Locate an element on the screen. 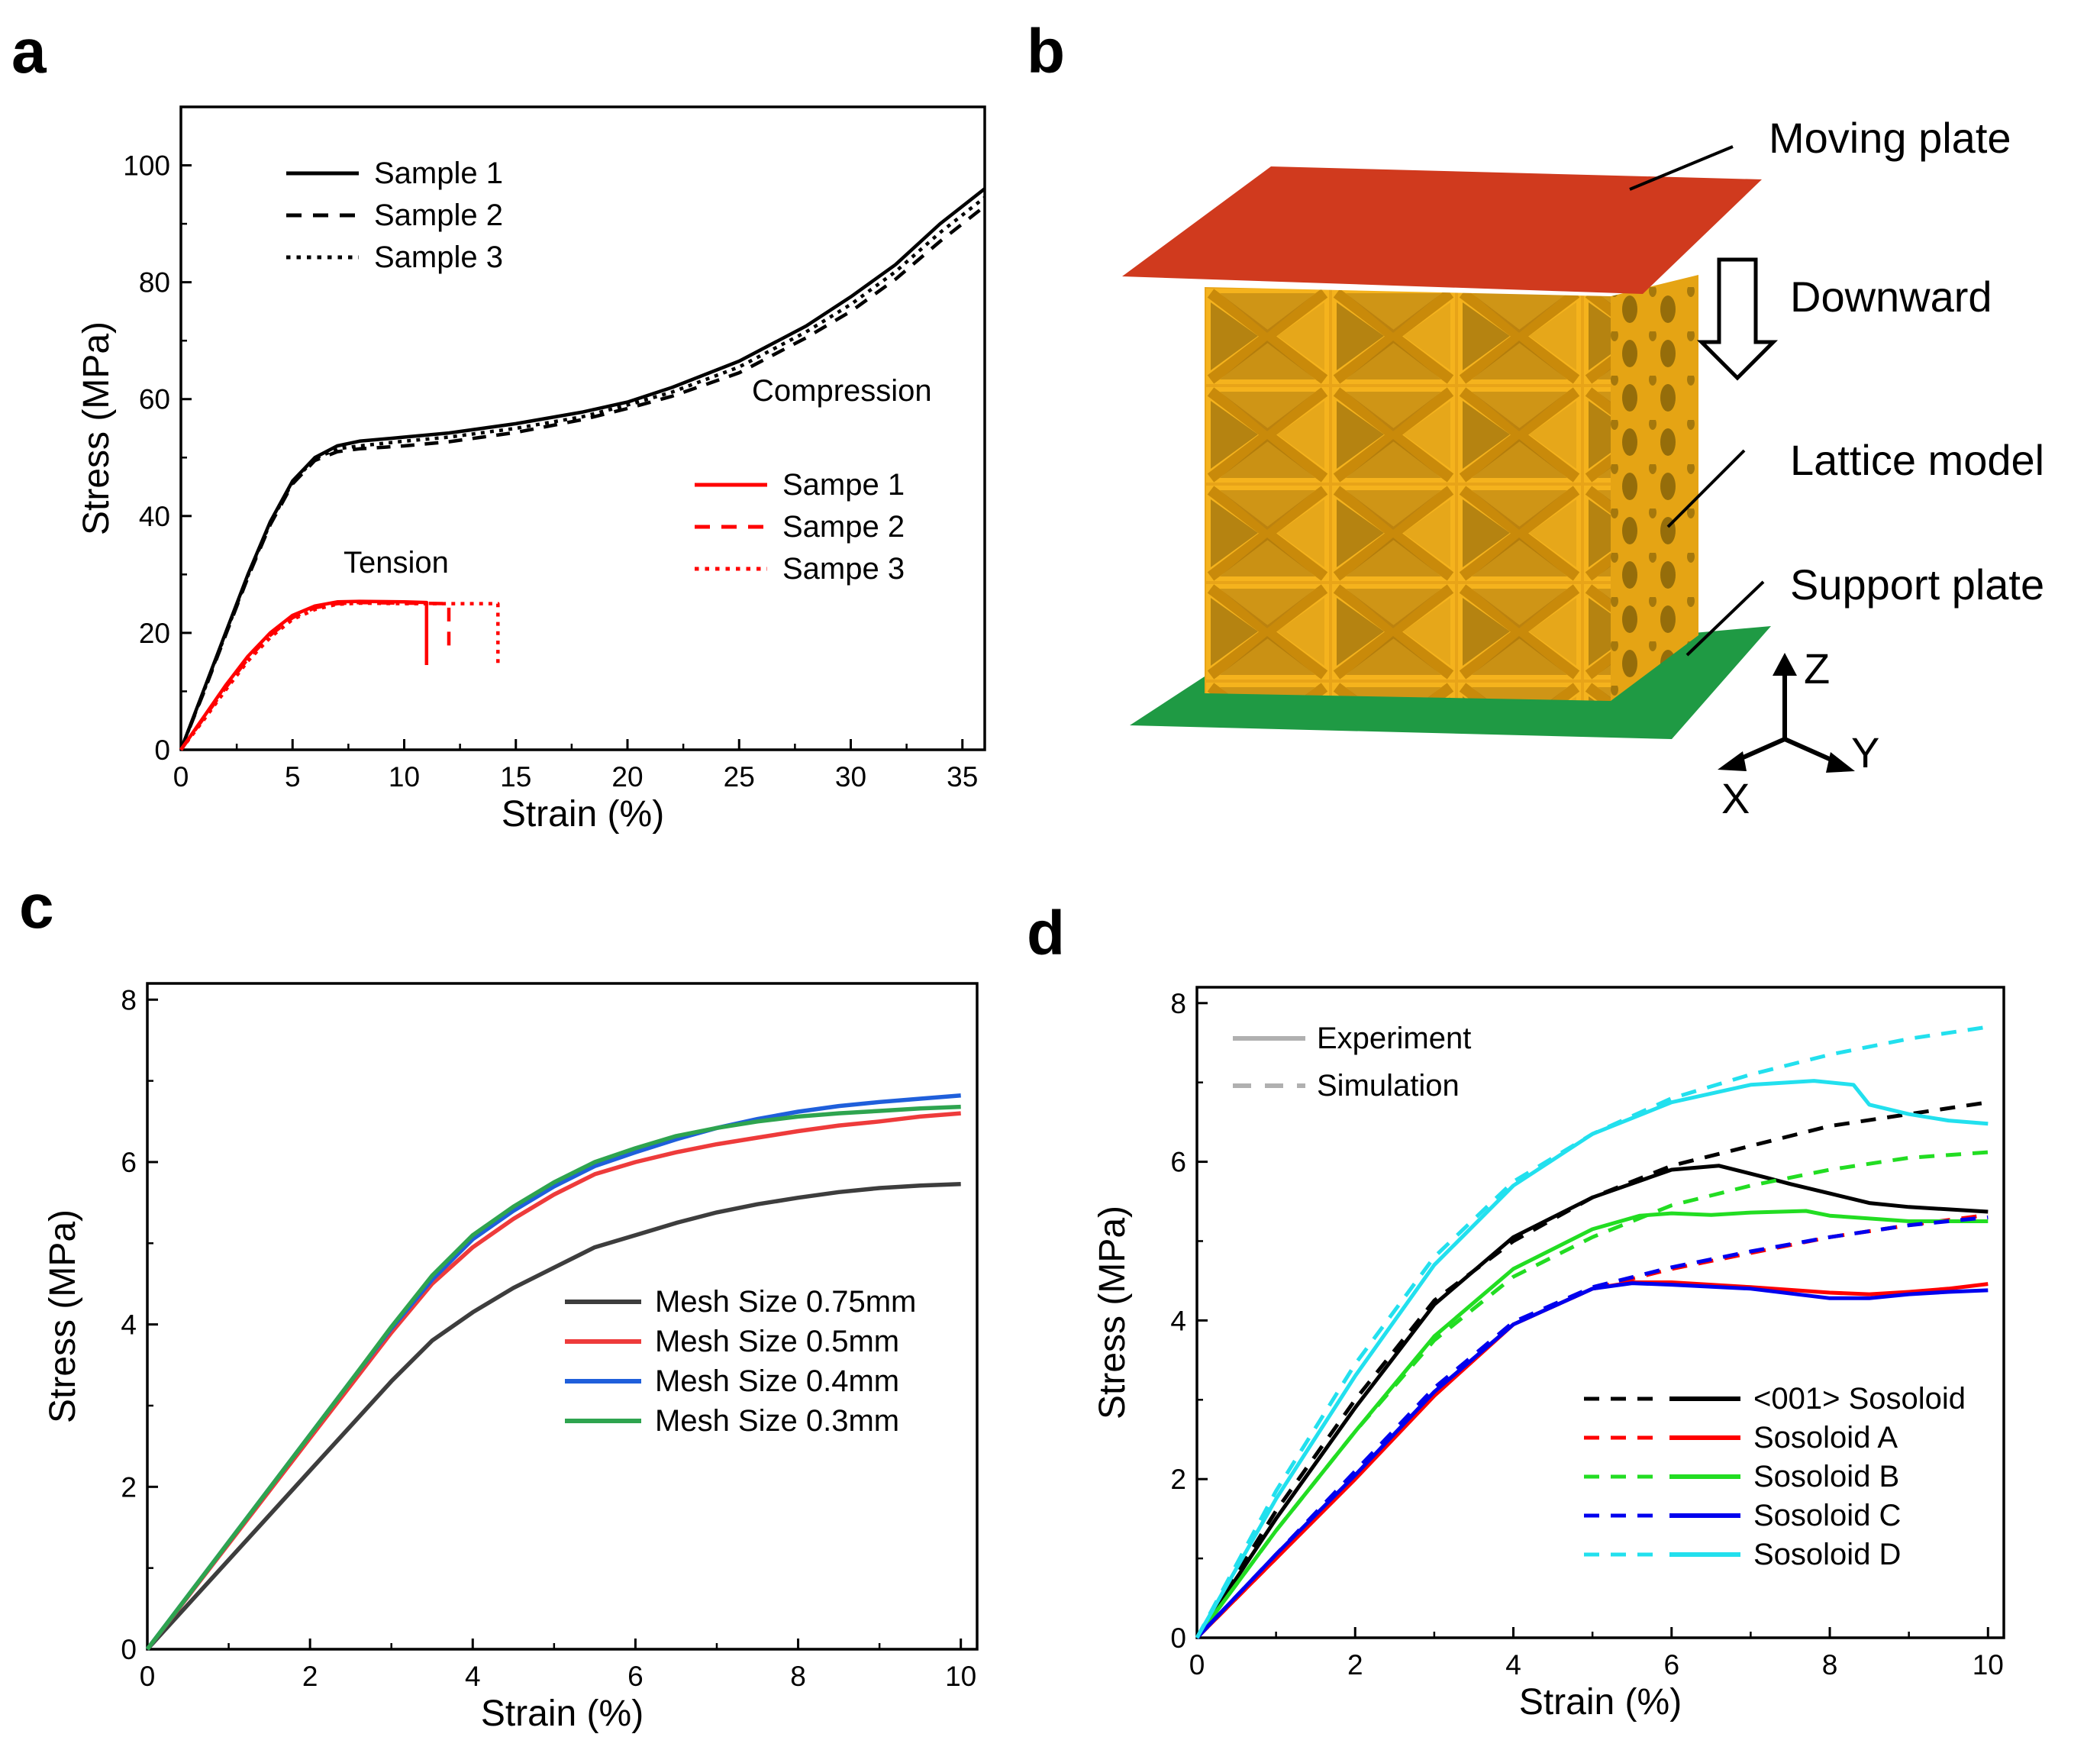 This screenshot has height=1750, width=2100. legend-label: Mesh Size 0.4mm is located at coordinates (777, 1381).